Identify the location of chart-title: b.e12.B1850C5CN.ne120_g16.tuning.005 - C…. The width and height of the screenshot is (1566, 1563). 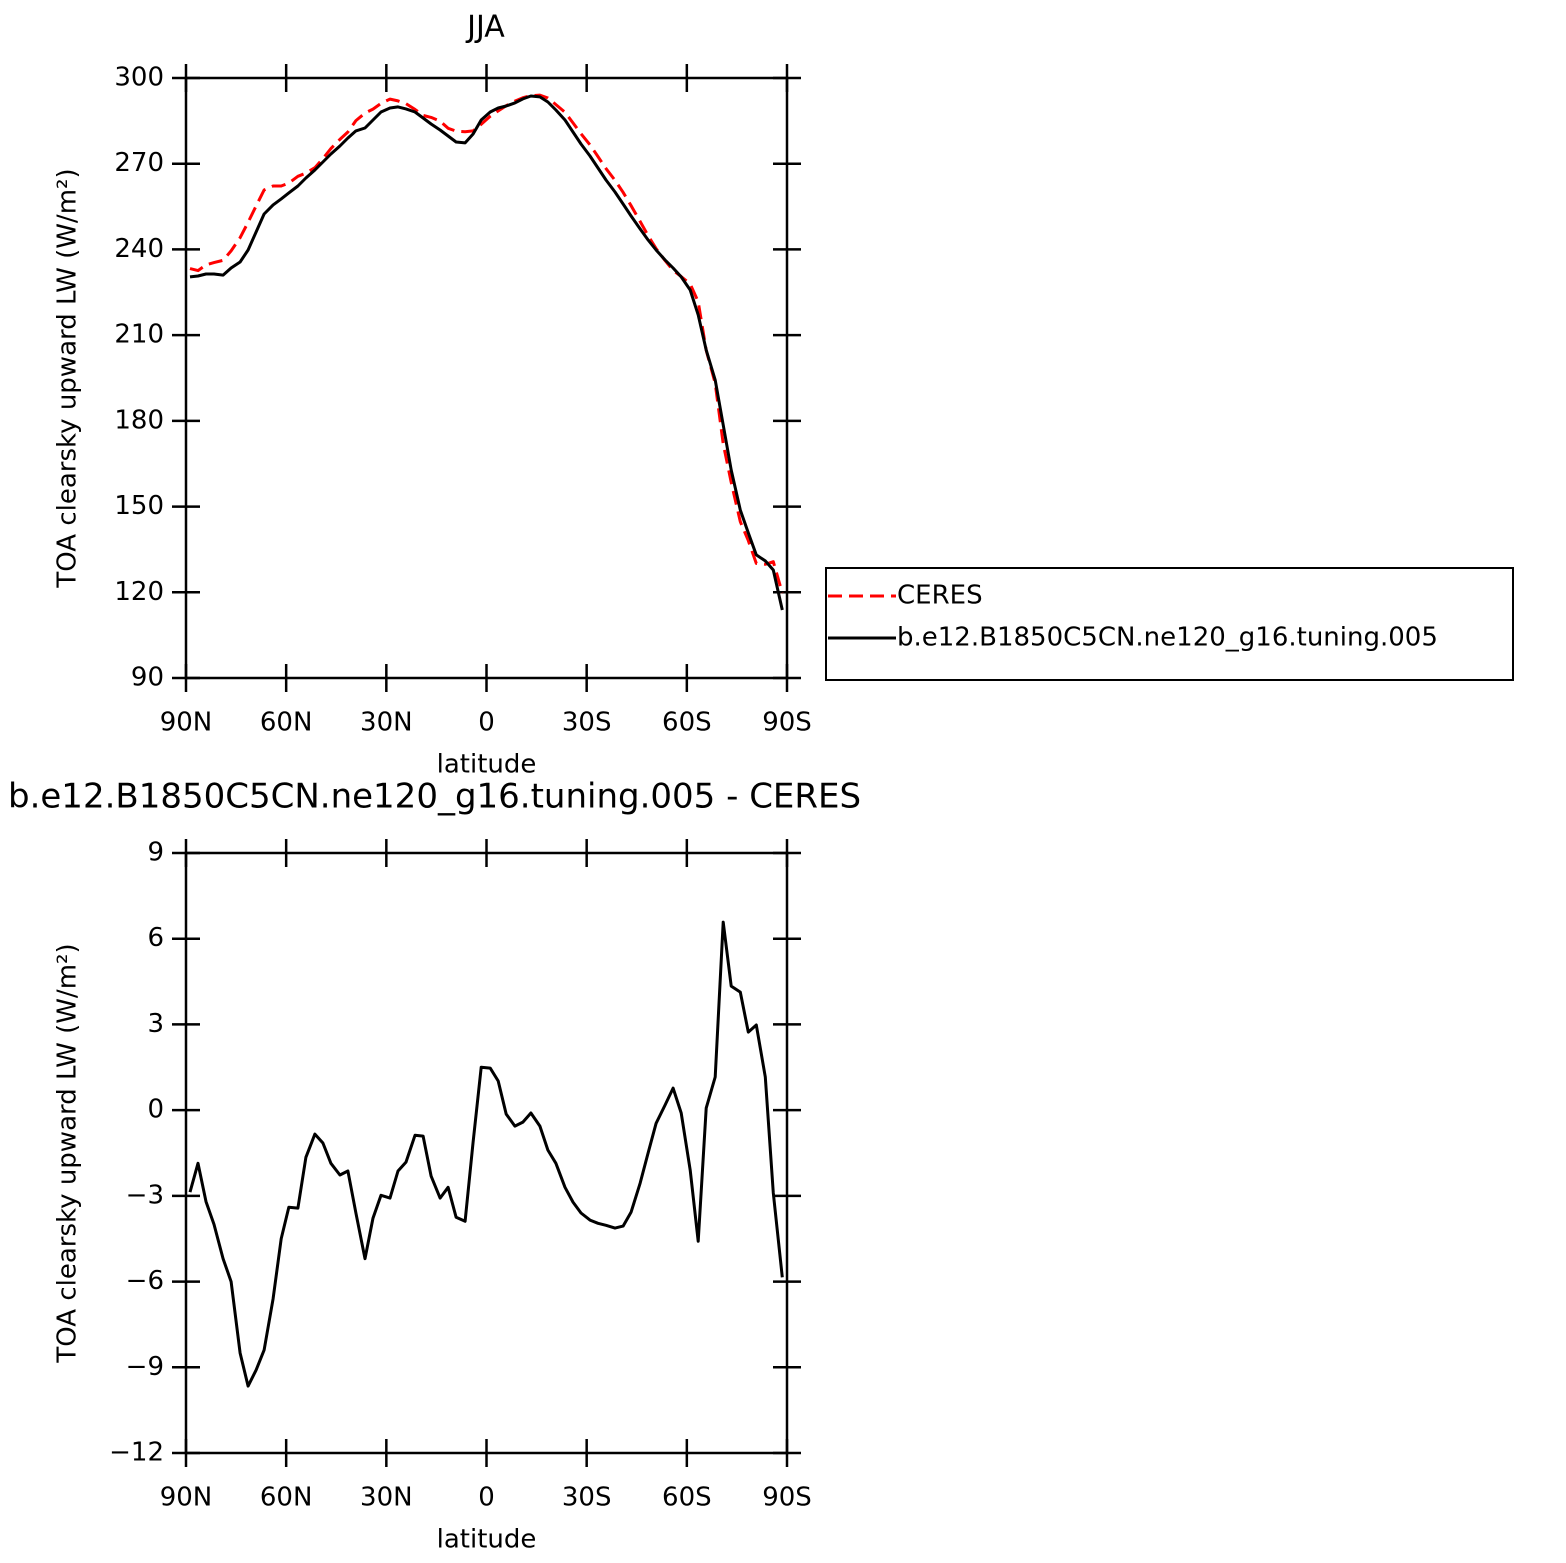
(434, 797).